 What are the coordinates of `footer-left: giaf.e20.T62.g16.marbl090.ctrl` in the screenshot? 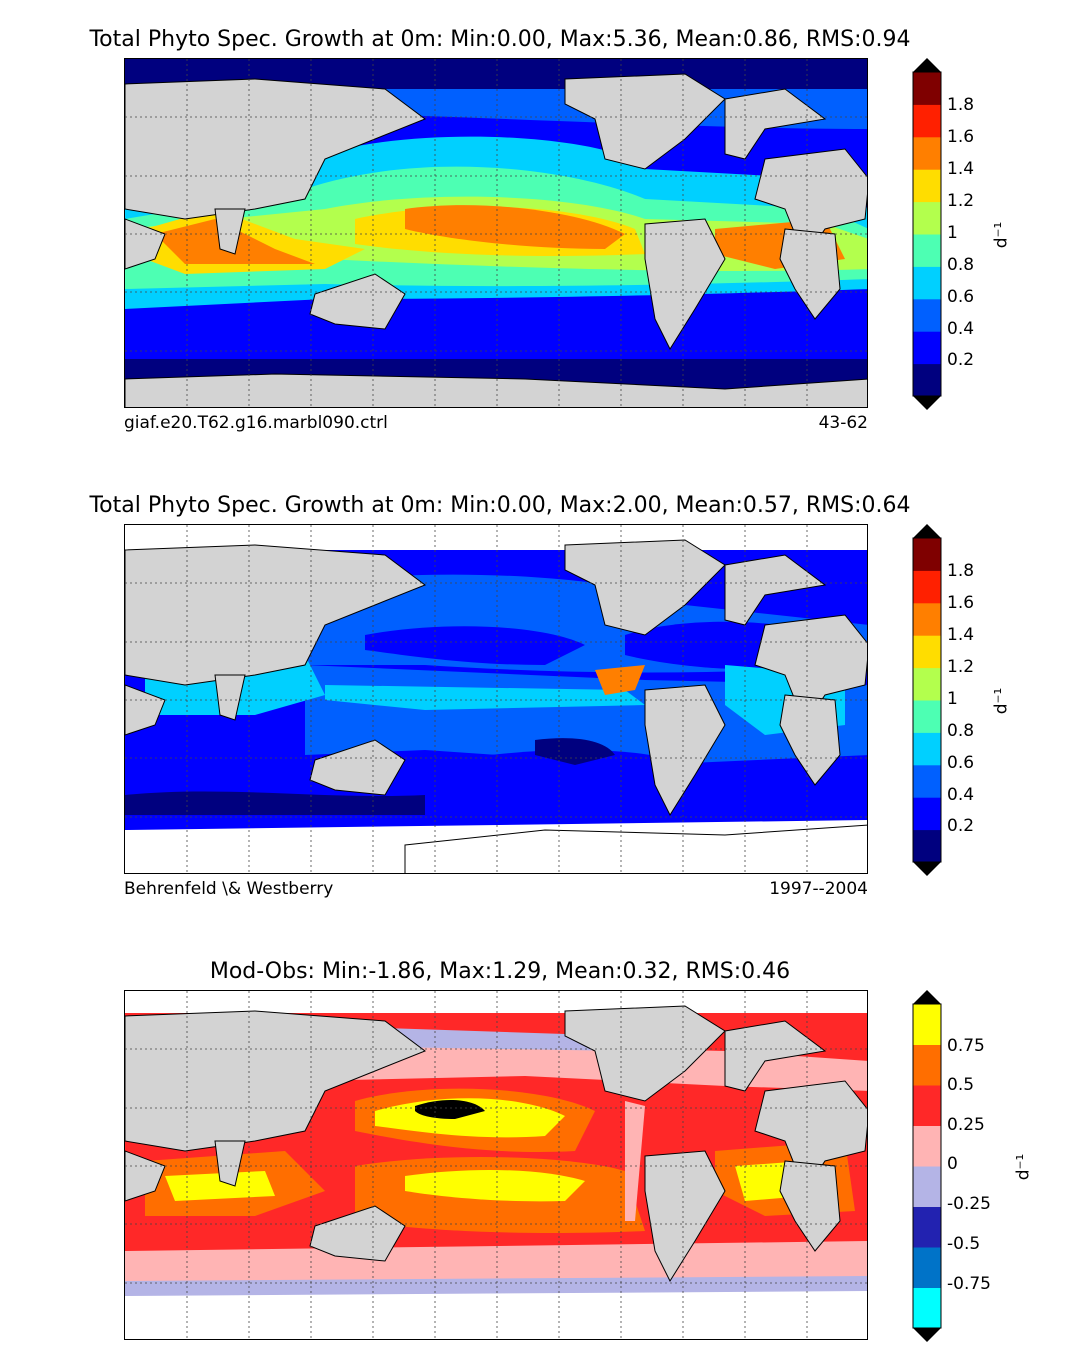 It's located at (256, 423).